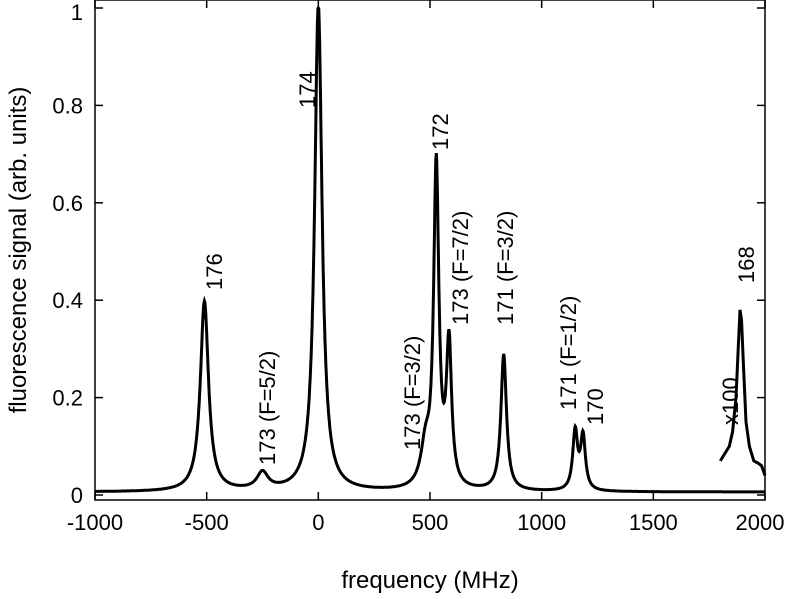 The image size is (800, 599). I want to click on y-tick-label: 1, so click(77, 12).